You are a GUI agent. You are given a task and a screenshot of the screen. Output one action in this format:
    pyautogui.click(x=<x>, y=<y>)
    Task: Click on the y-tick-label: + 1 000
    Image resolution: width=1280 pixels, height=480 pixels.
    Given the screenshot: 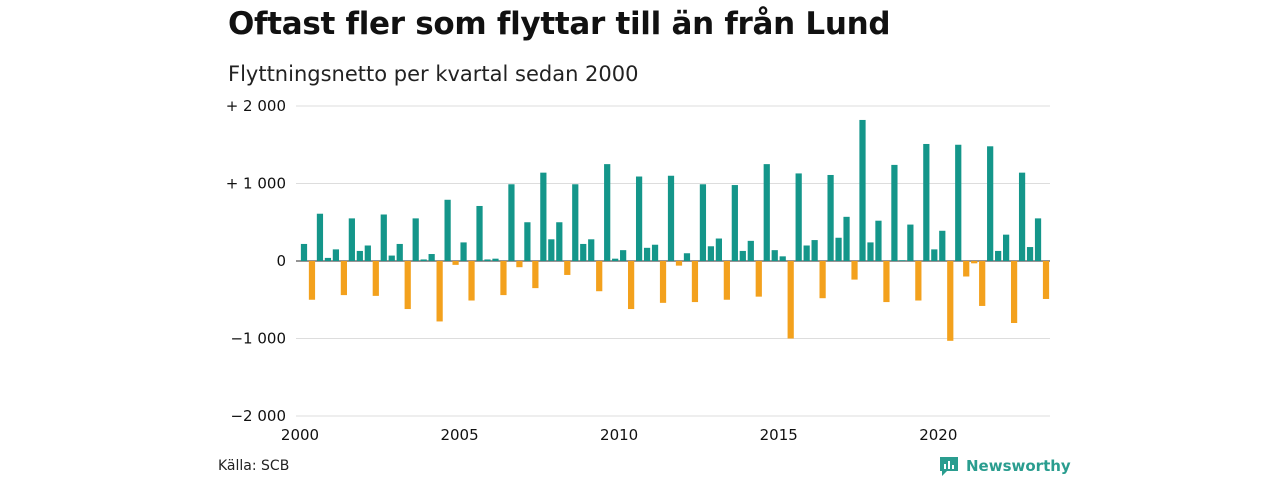 What is the action you would take?
    pyautogui.click(x=256, y=184)
    